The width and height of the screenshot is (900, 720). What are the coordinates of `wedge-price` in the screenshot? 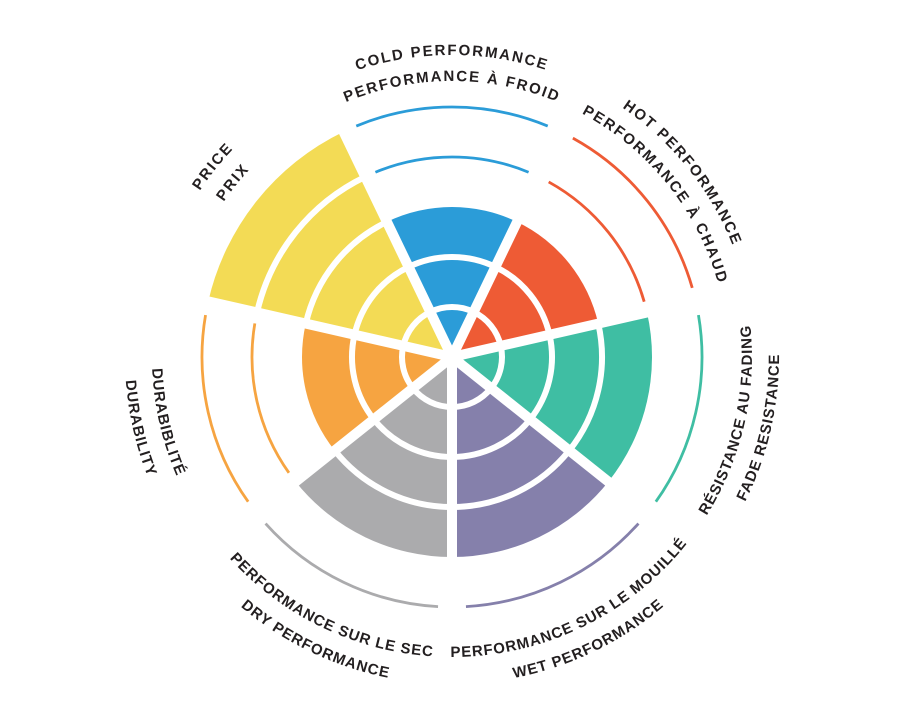 It's located at (330, 244).